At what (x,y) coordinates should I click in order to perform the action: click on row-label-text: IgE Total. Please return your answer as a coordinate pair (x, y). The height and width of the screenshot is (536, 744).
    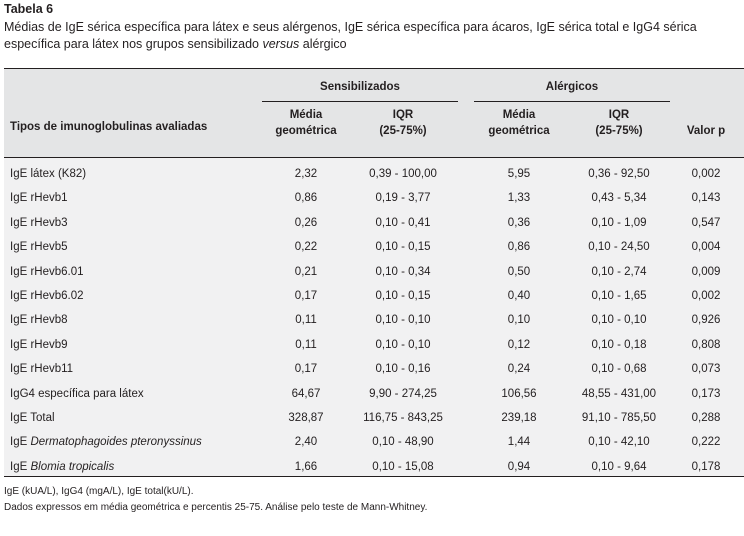
    Looking at the image, I should click on (32, 418).